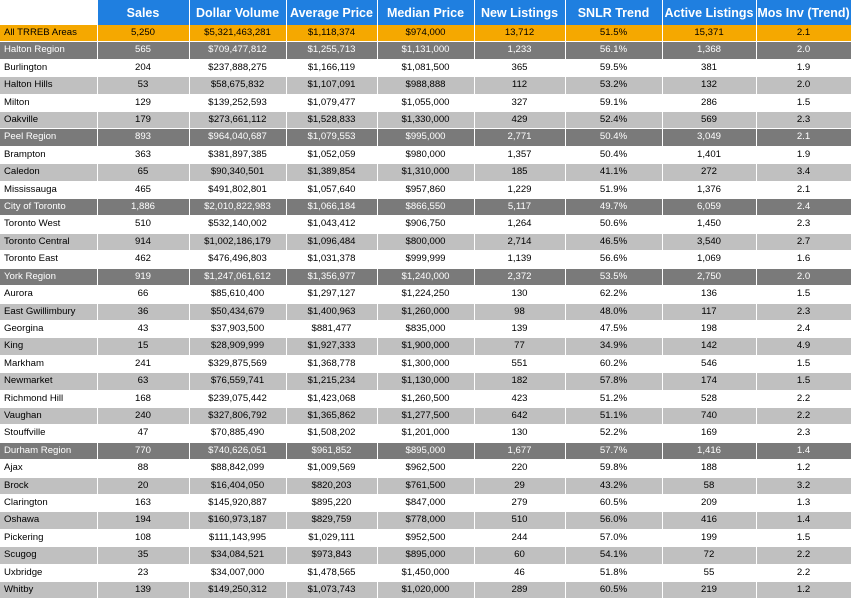 This screenshot has height=599, width=851. Describe the element at coordinates (426, 294) in the screenshot. I see `cell-median-price: $1,224,250` at that location.